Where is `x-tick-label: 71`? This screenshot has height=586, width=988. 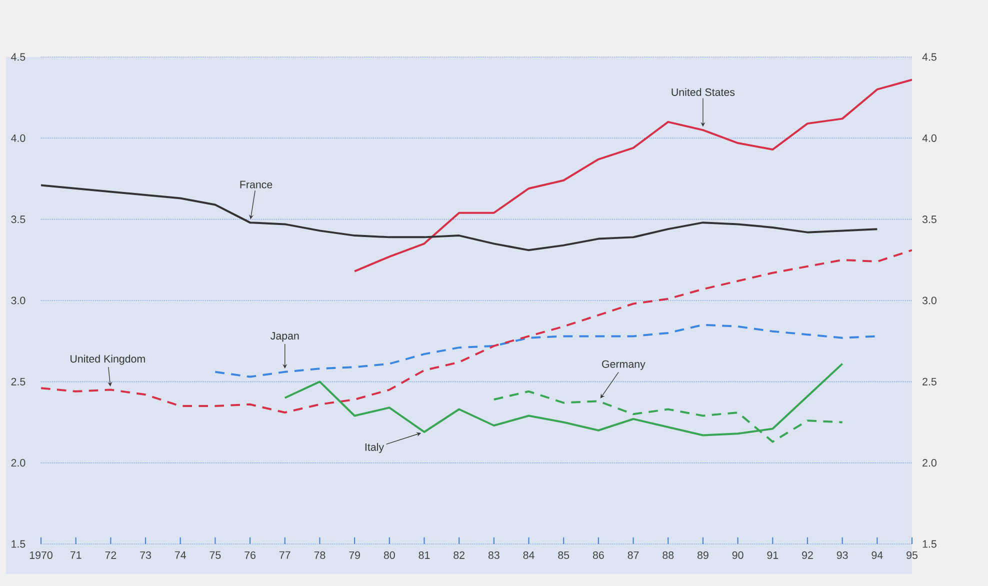 x-tick-label: 71 is located at coordinates (76, 555).